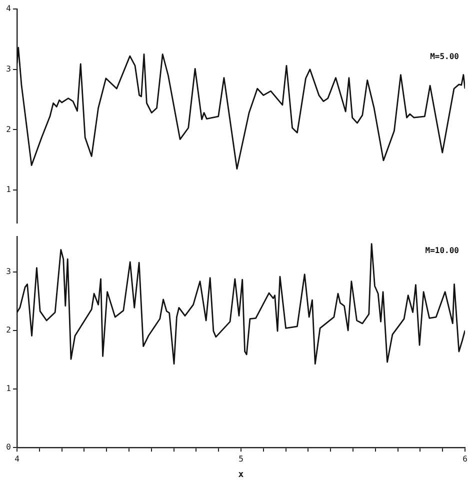 This screenshot has height=484, width=474. I want to click on x-axis-title: x, so click(241, 475).